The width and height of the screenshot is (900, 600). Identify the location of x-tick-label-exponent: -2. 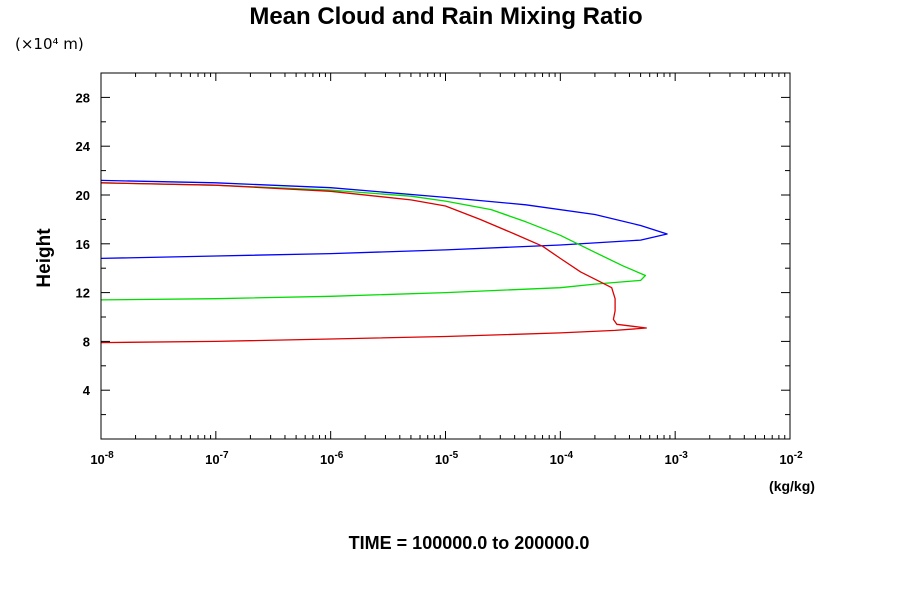
(798, 455).